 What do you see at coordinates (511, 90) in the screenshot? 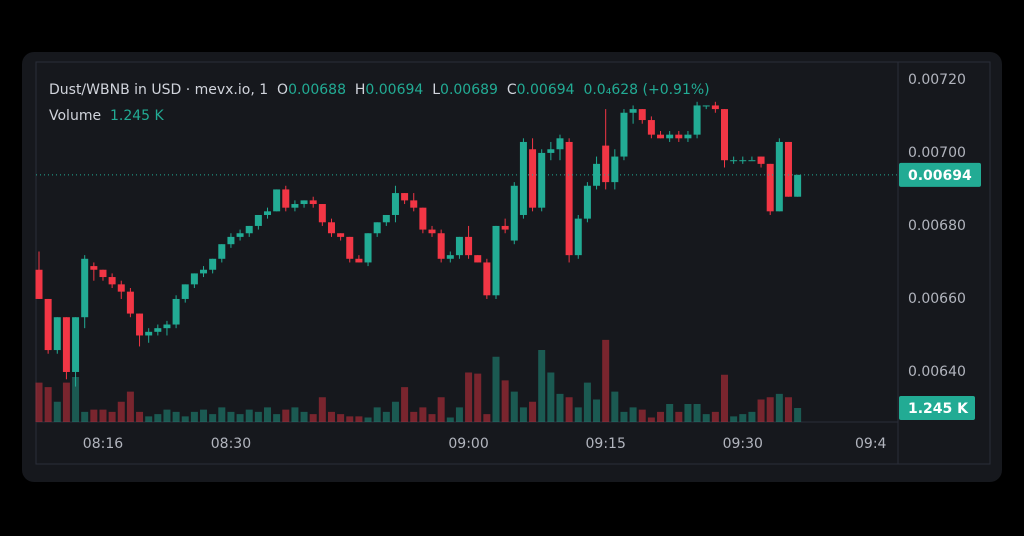
I see `label: C` at bounding box center [511, 90].